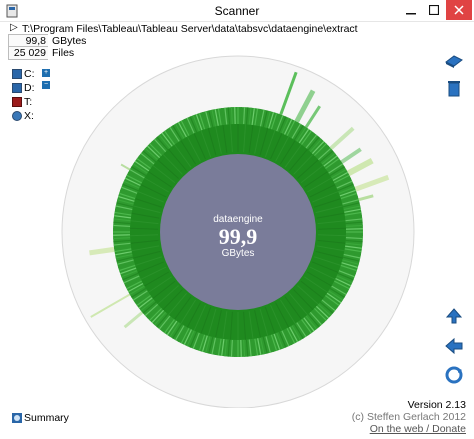 This screenshot has height=439, width=474. Describe the element at coordinates (434, 10) in the screenshot. I see `maximize-button` at that location.